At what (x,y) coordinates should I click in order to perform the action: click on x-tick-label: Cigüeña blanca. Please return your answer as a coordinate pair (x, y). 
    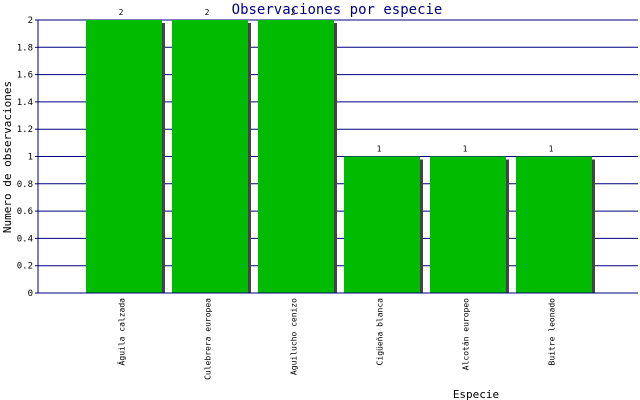
    Looking at the image, I should click on (380, 332).